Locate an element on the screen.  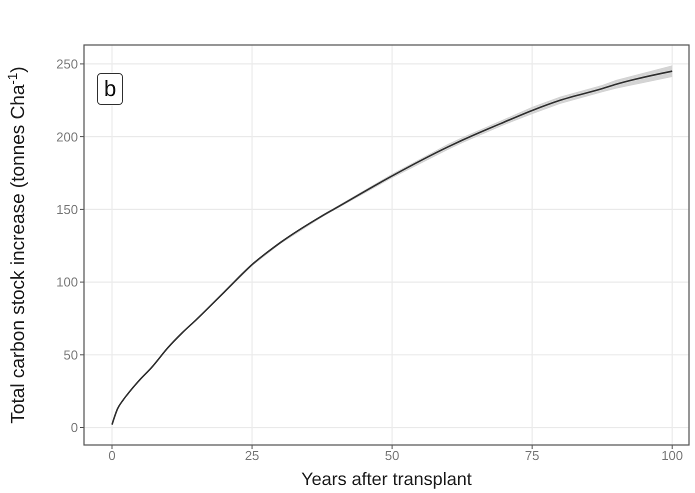
x-tick-label: 50 is located at coordinates (392, 456).